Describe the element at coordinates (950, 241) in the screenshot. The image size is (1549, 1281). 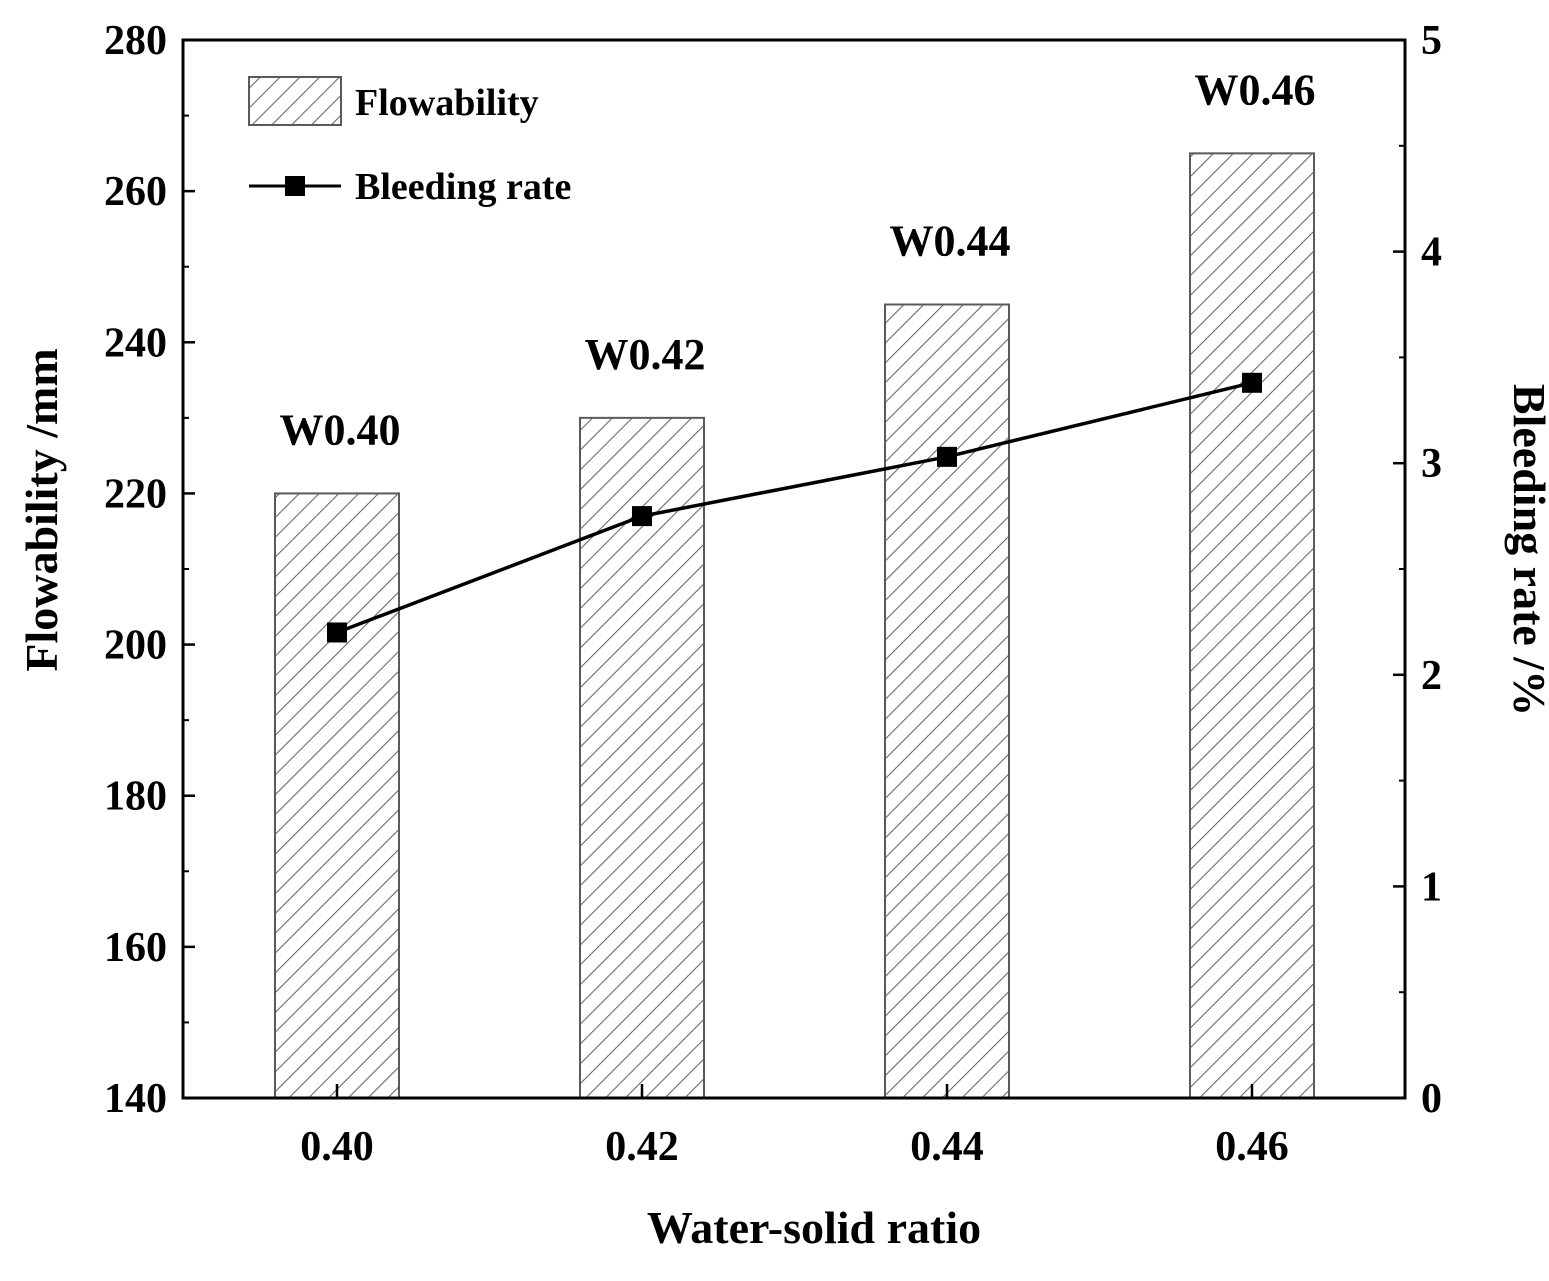
I see `bar-label-0.44: W0.44` at that location.